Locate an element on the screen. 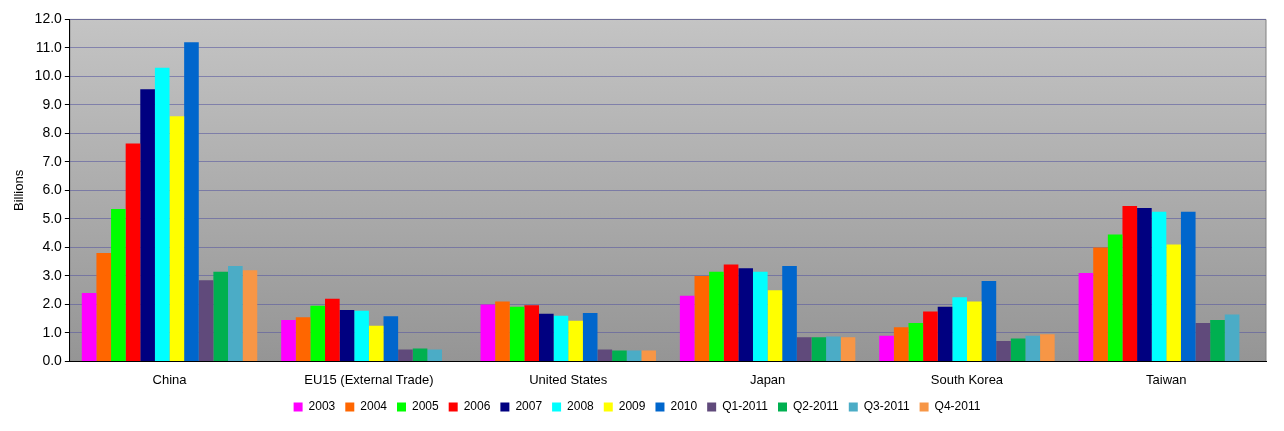 The width and height of the screenshot is (1284, 431). legend-label: 2010 is located at coordinates (684, 406).